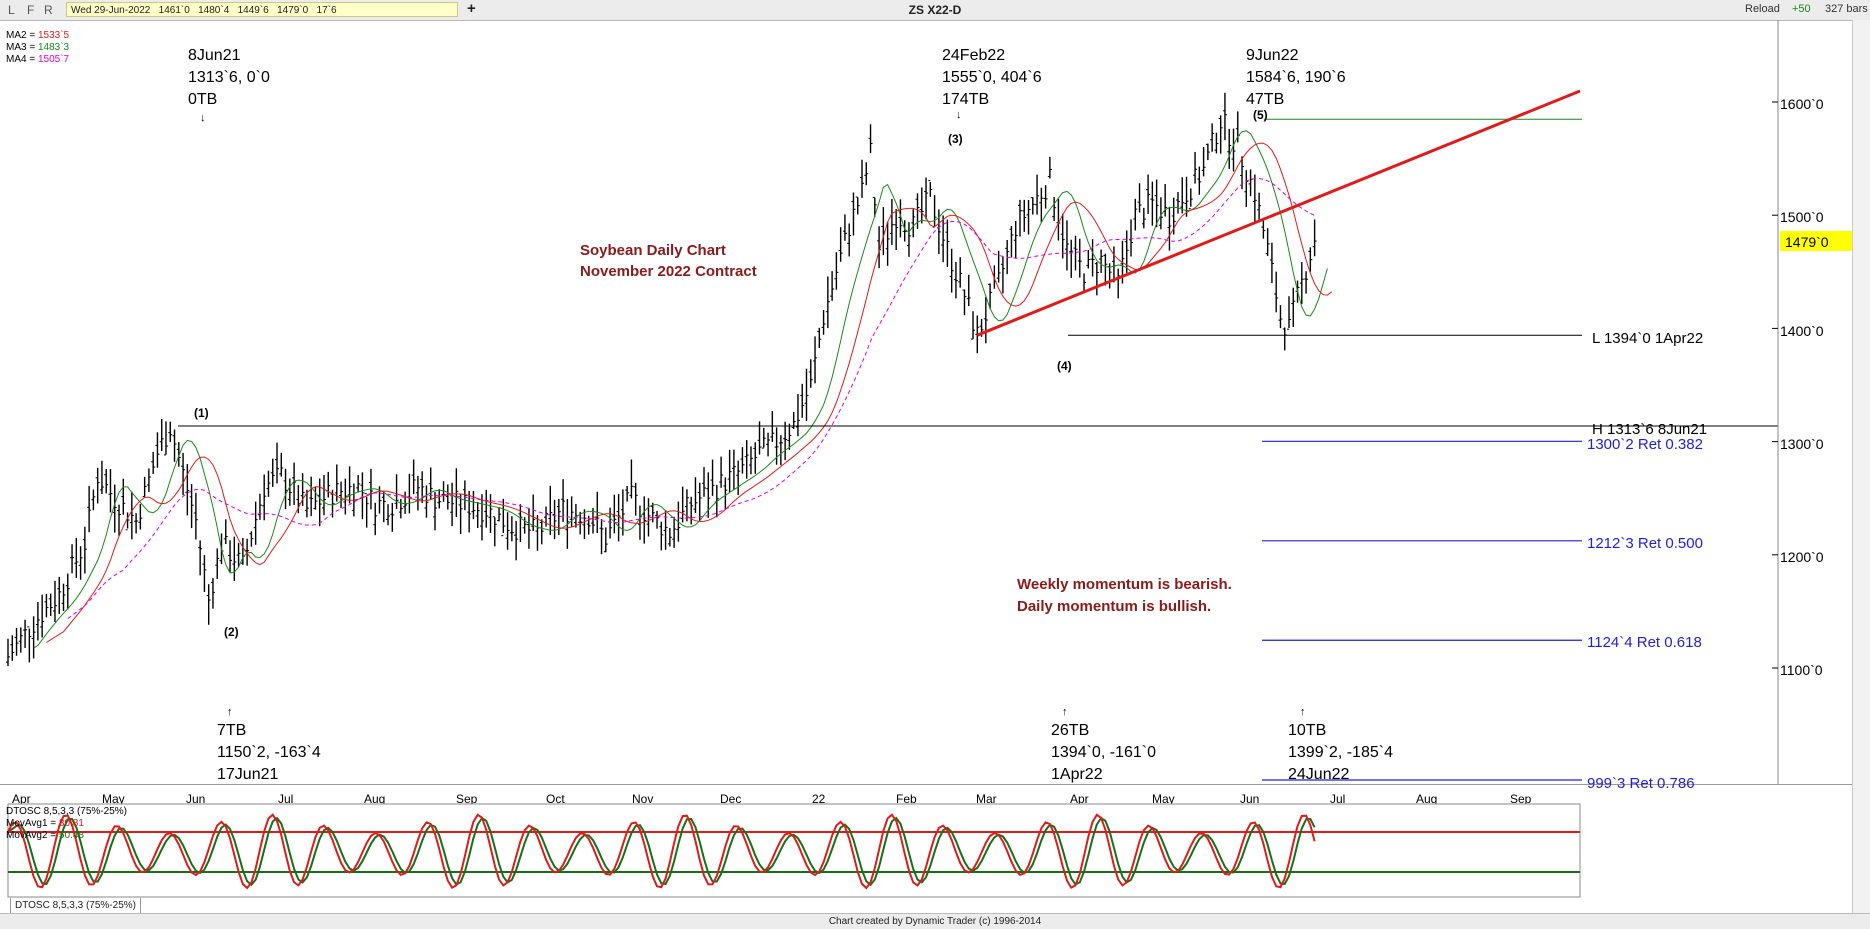  I want to click on flag-r: R, so click(48, 10).